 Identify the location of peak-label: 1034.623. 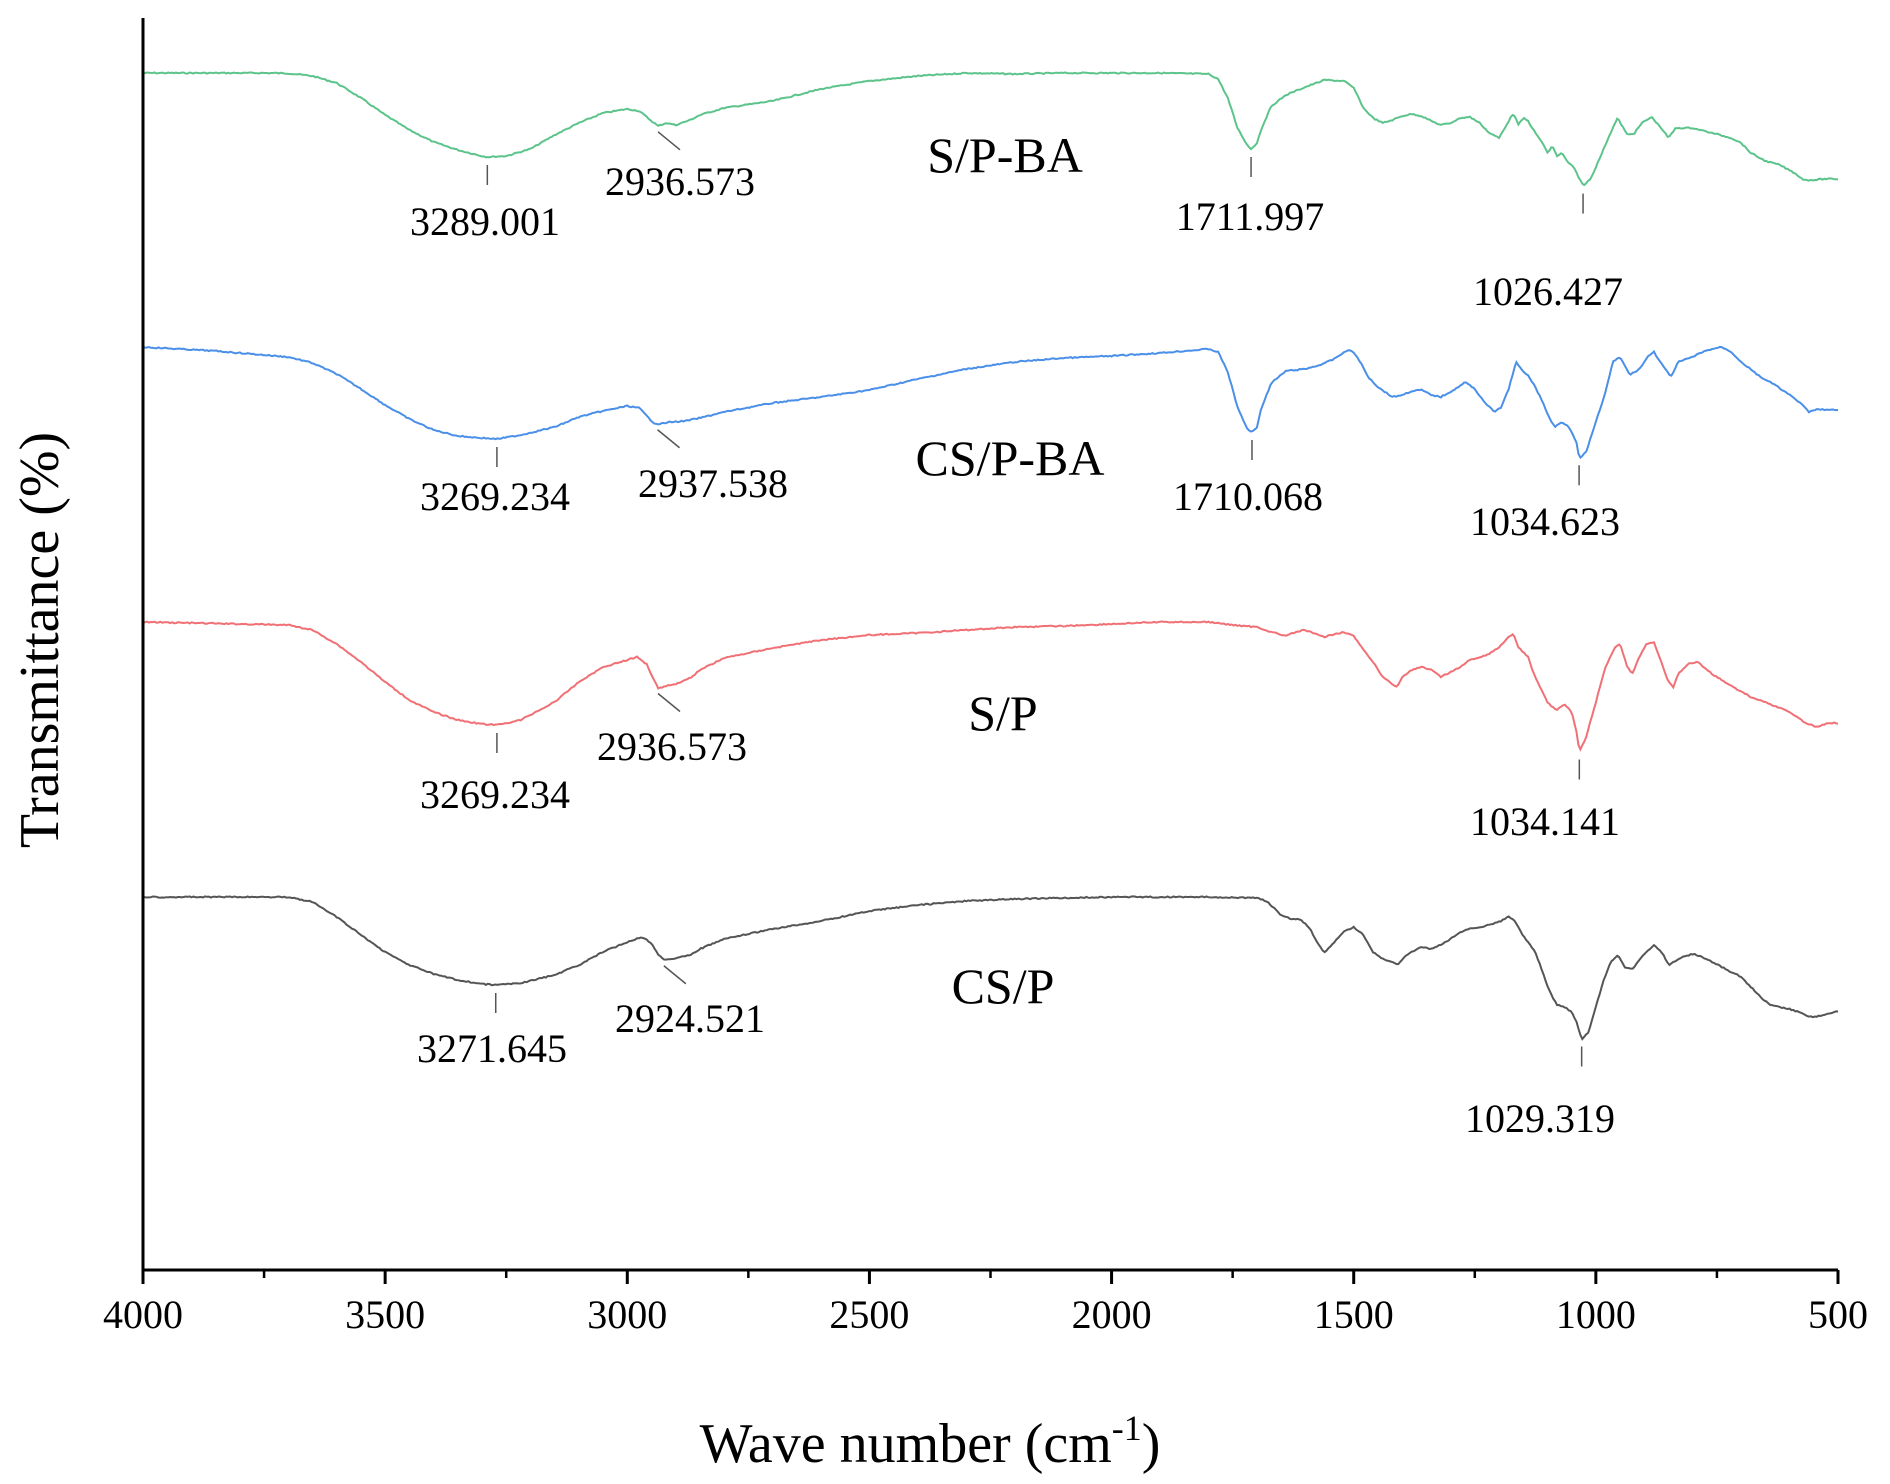
(1545, 521).